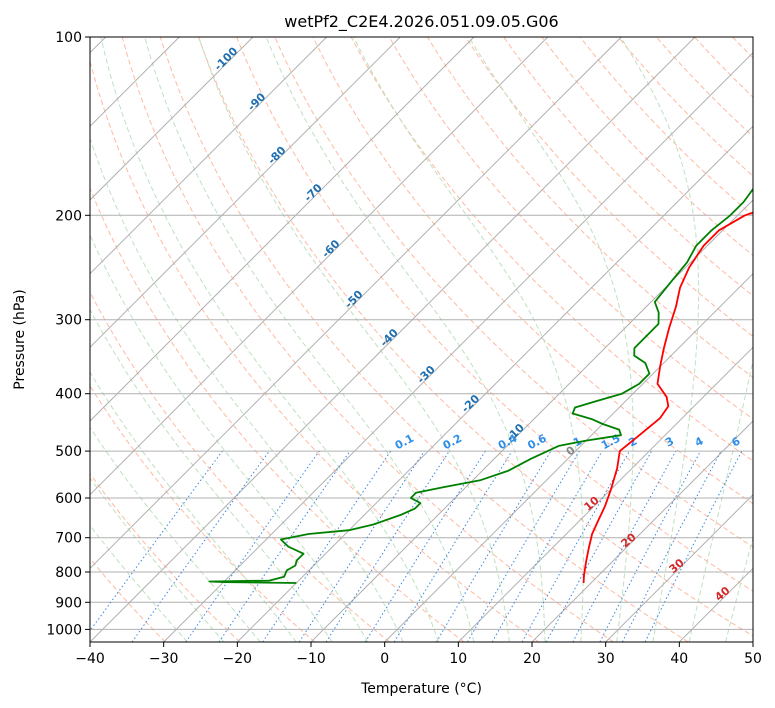 This screenshot has width=775, height=708. What do you see at coordinates (64, 630) in the screenshot?
I see `y-tick-label: 1000` at bounding box center [64, 630].